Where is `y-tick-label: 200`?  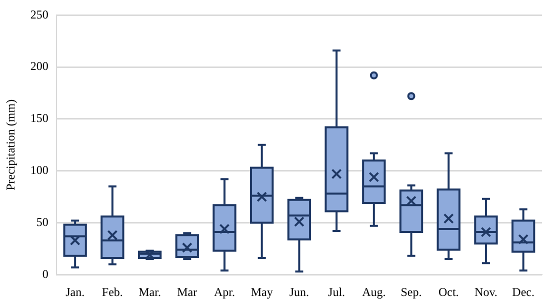 y-tick-label: 200 is located at coordinates (39, 66).